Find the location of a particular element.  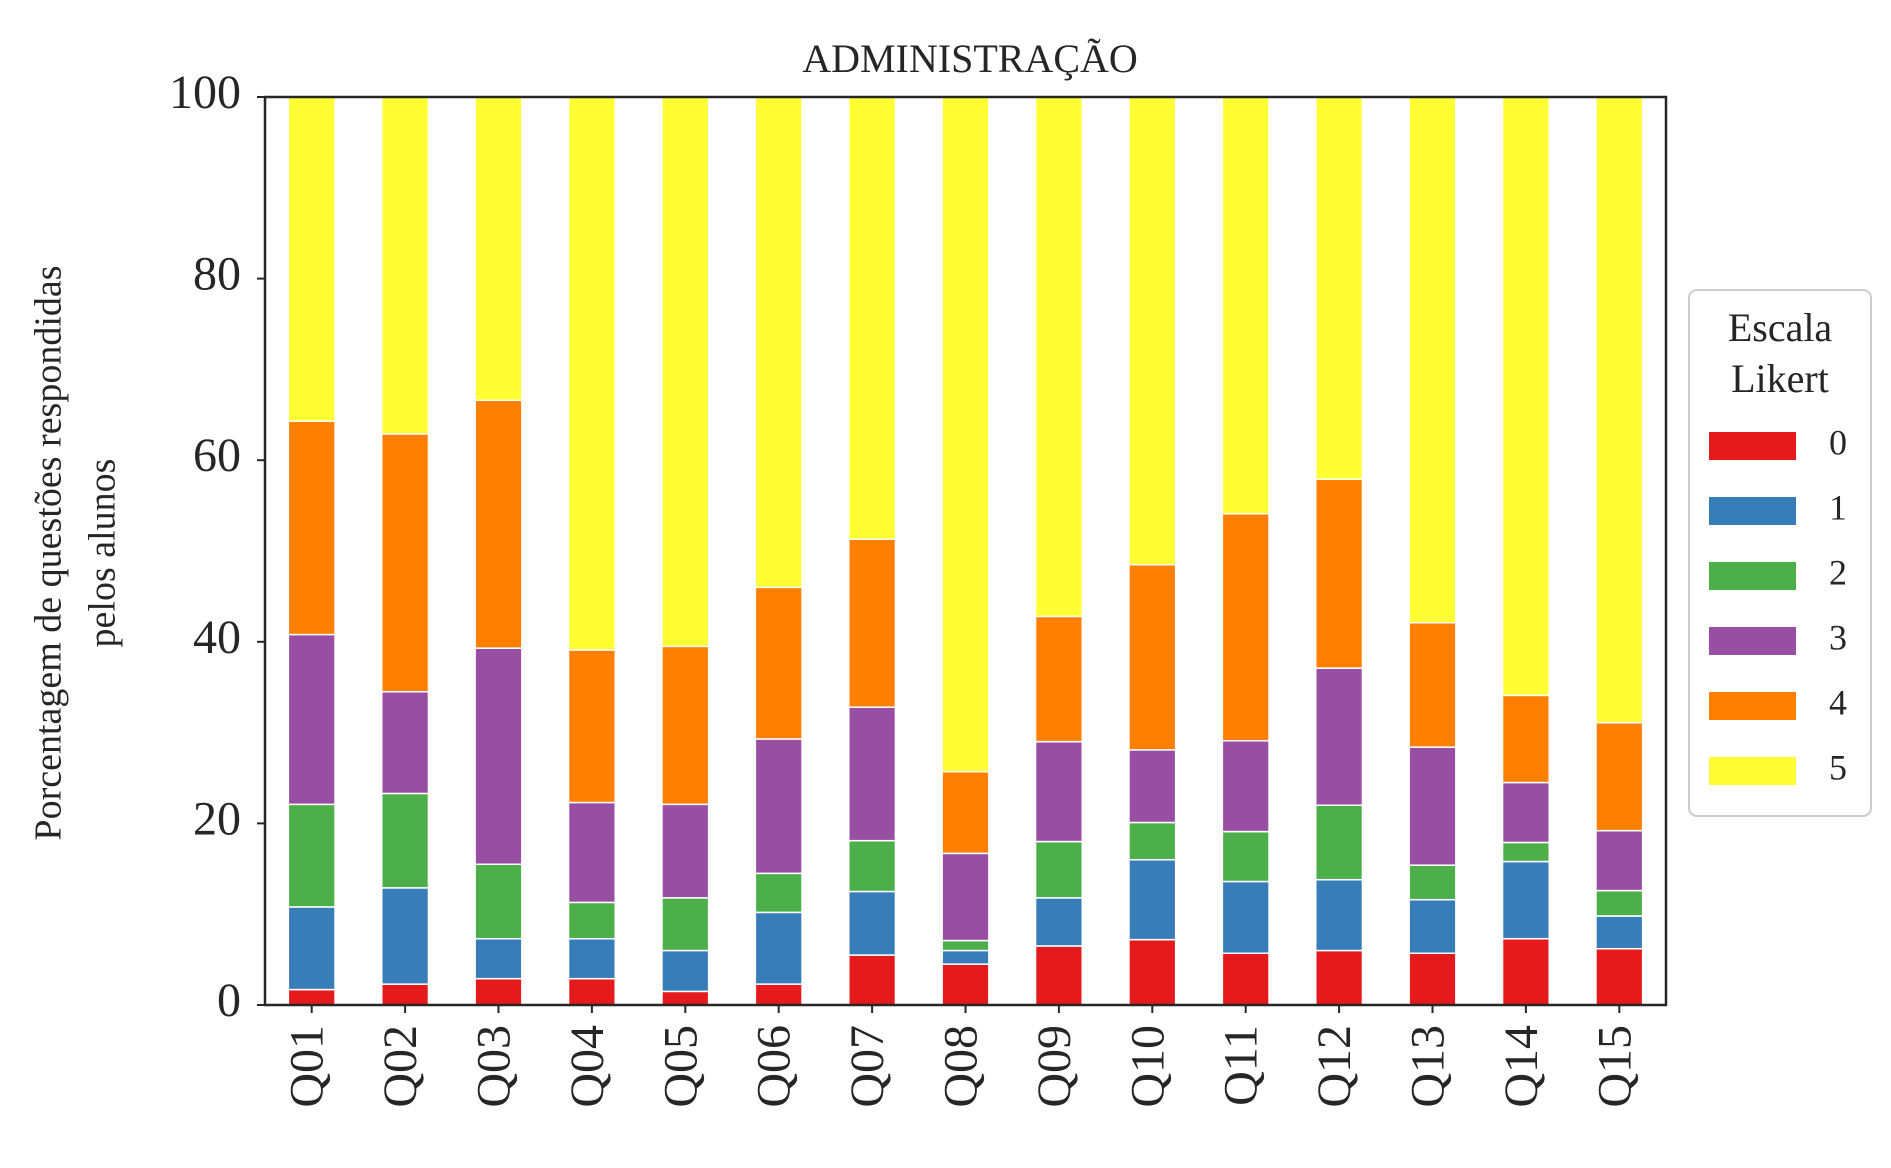

x-tick-label: Q14 is located at coordinates (1521, 1066).